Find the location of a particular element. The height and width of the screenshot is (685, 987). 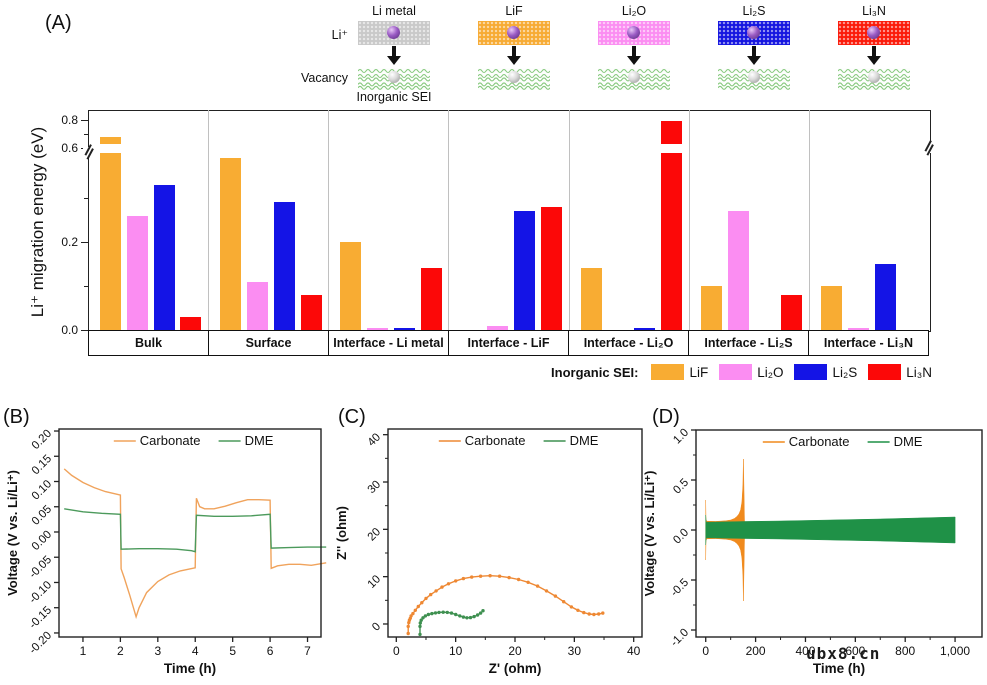

panel-d-label: (D) is located at coordinates (666, 417).